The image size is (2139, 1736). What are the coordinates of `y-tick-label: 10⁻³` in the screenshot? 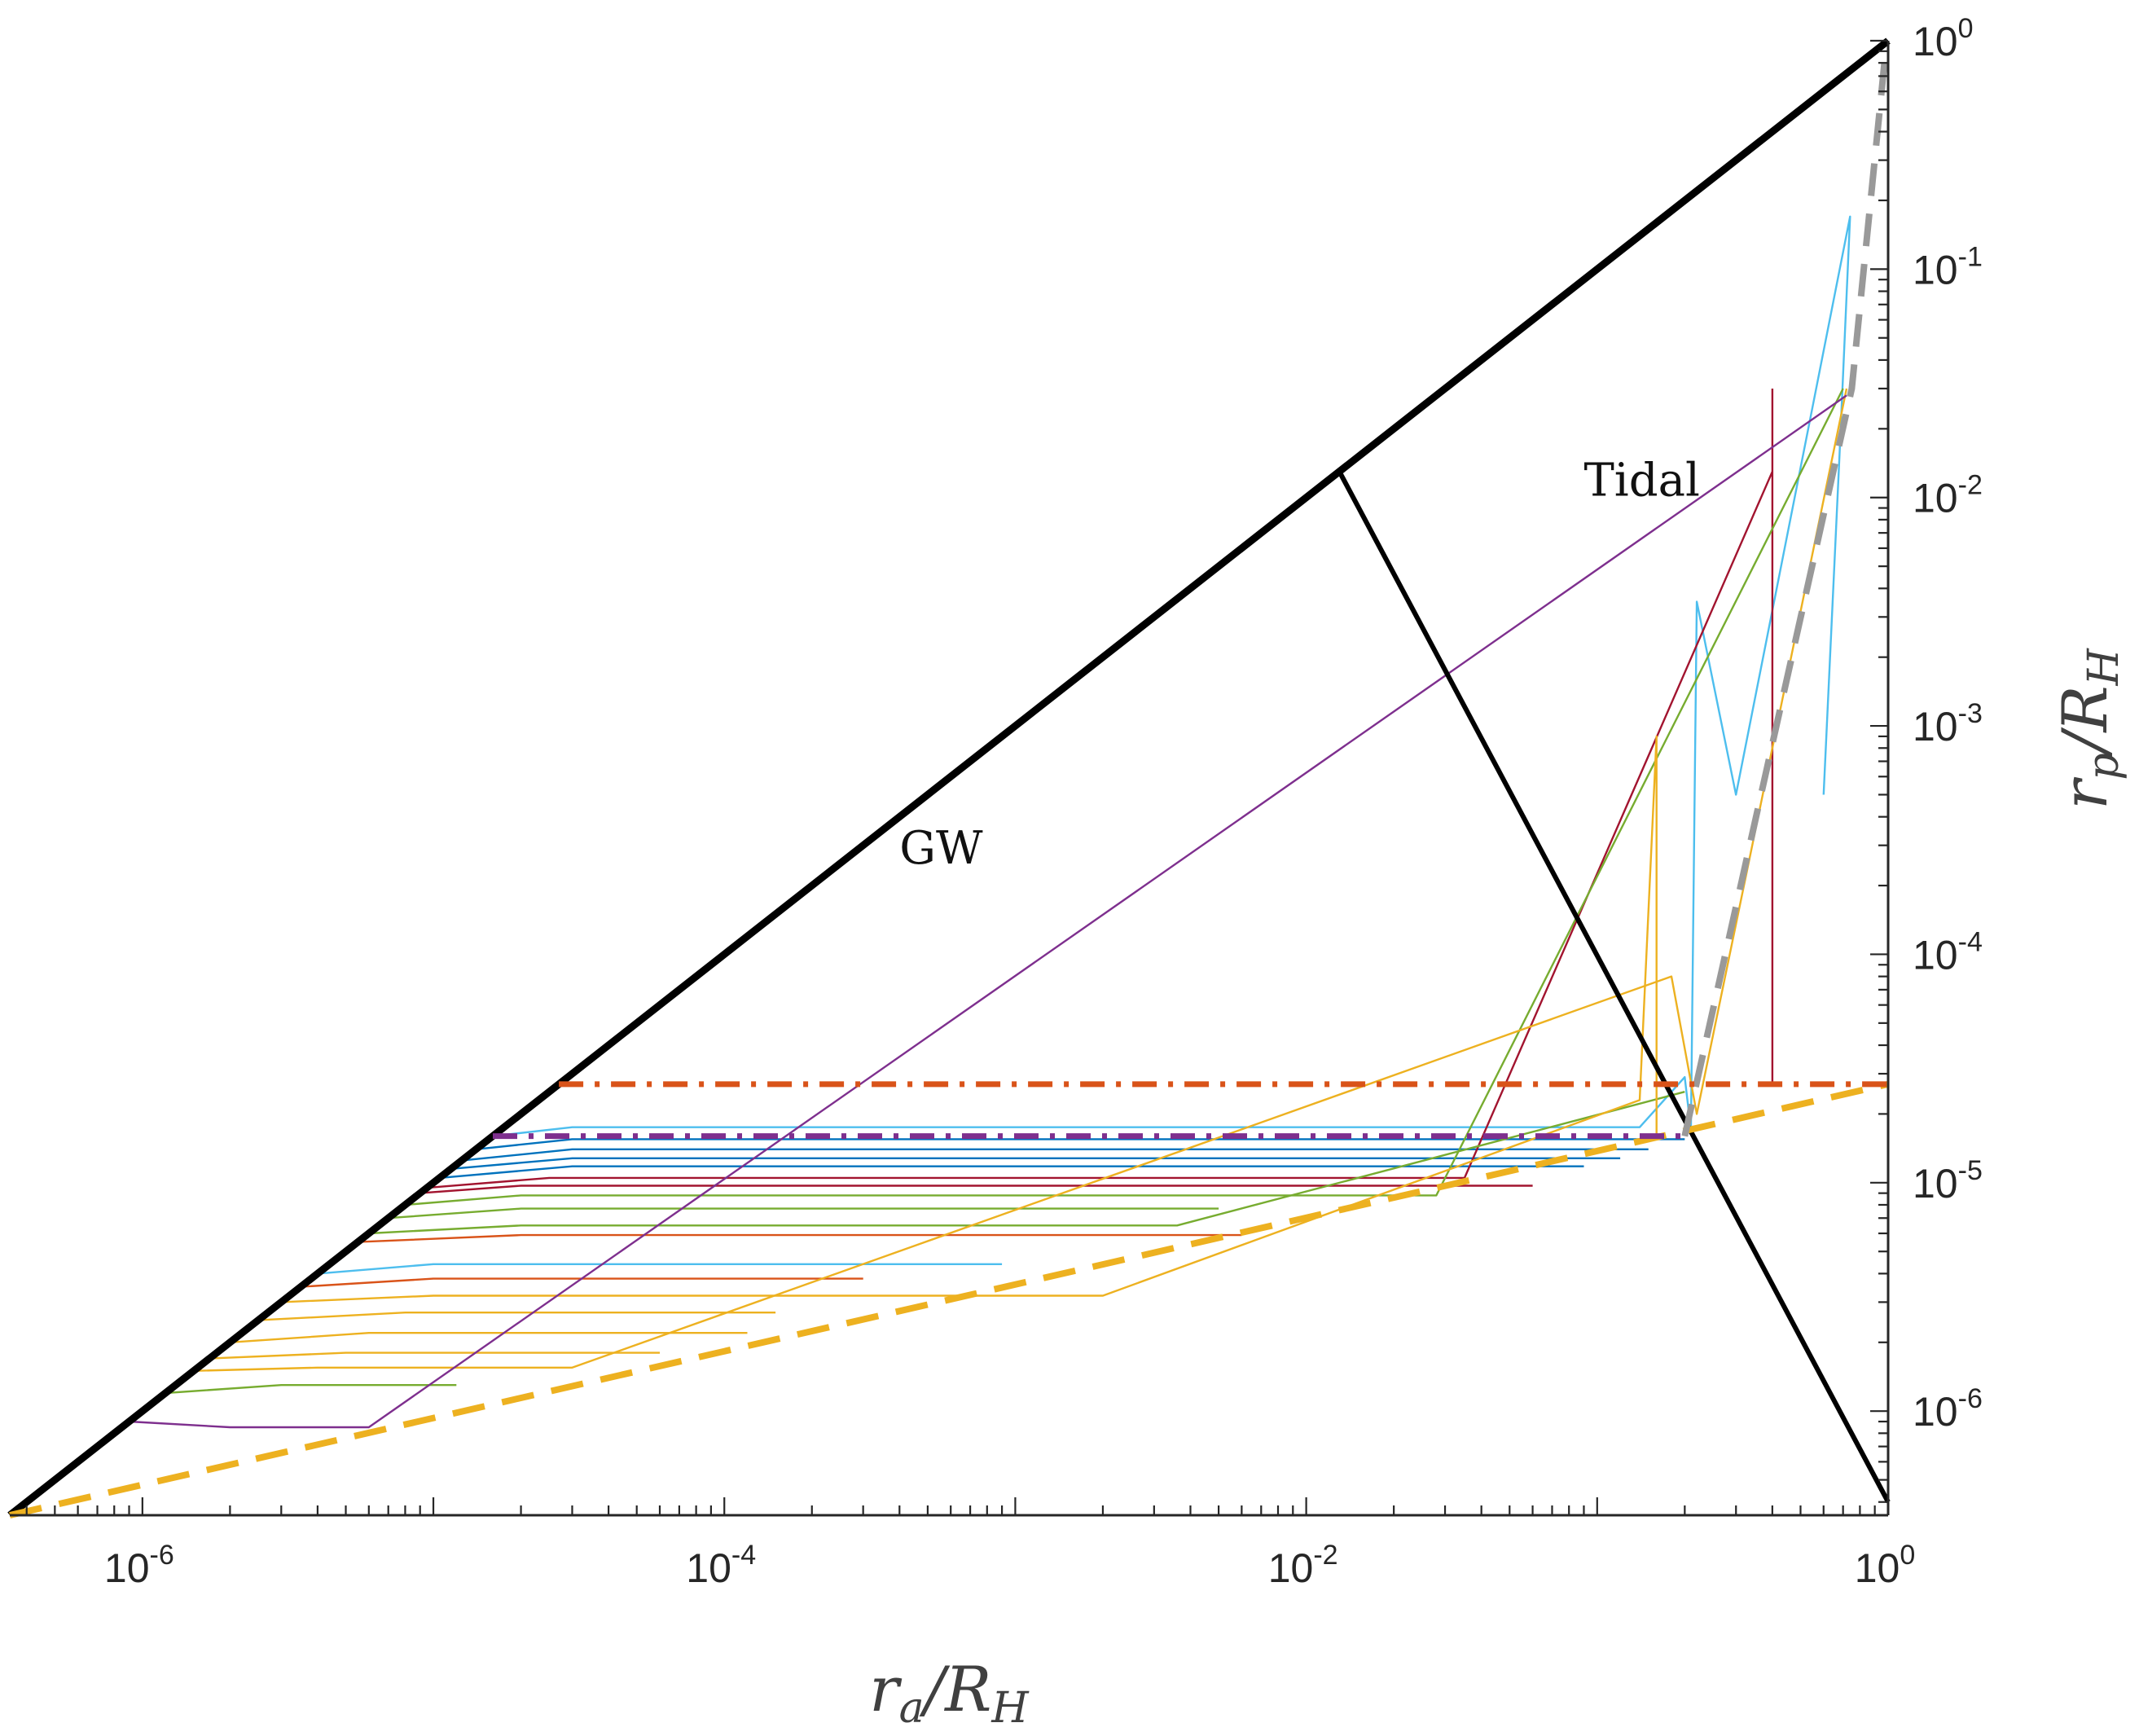 It's located at (1948, 723).